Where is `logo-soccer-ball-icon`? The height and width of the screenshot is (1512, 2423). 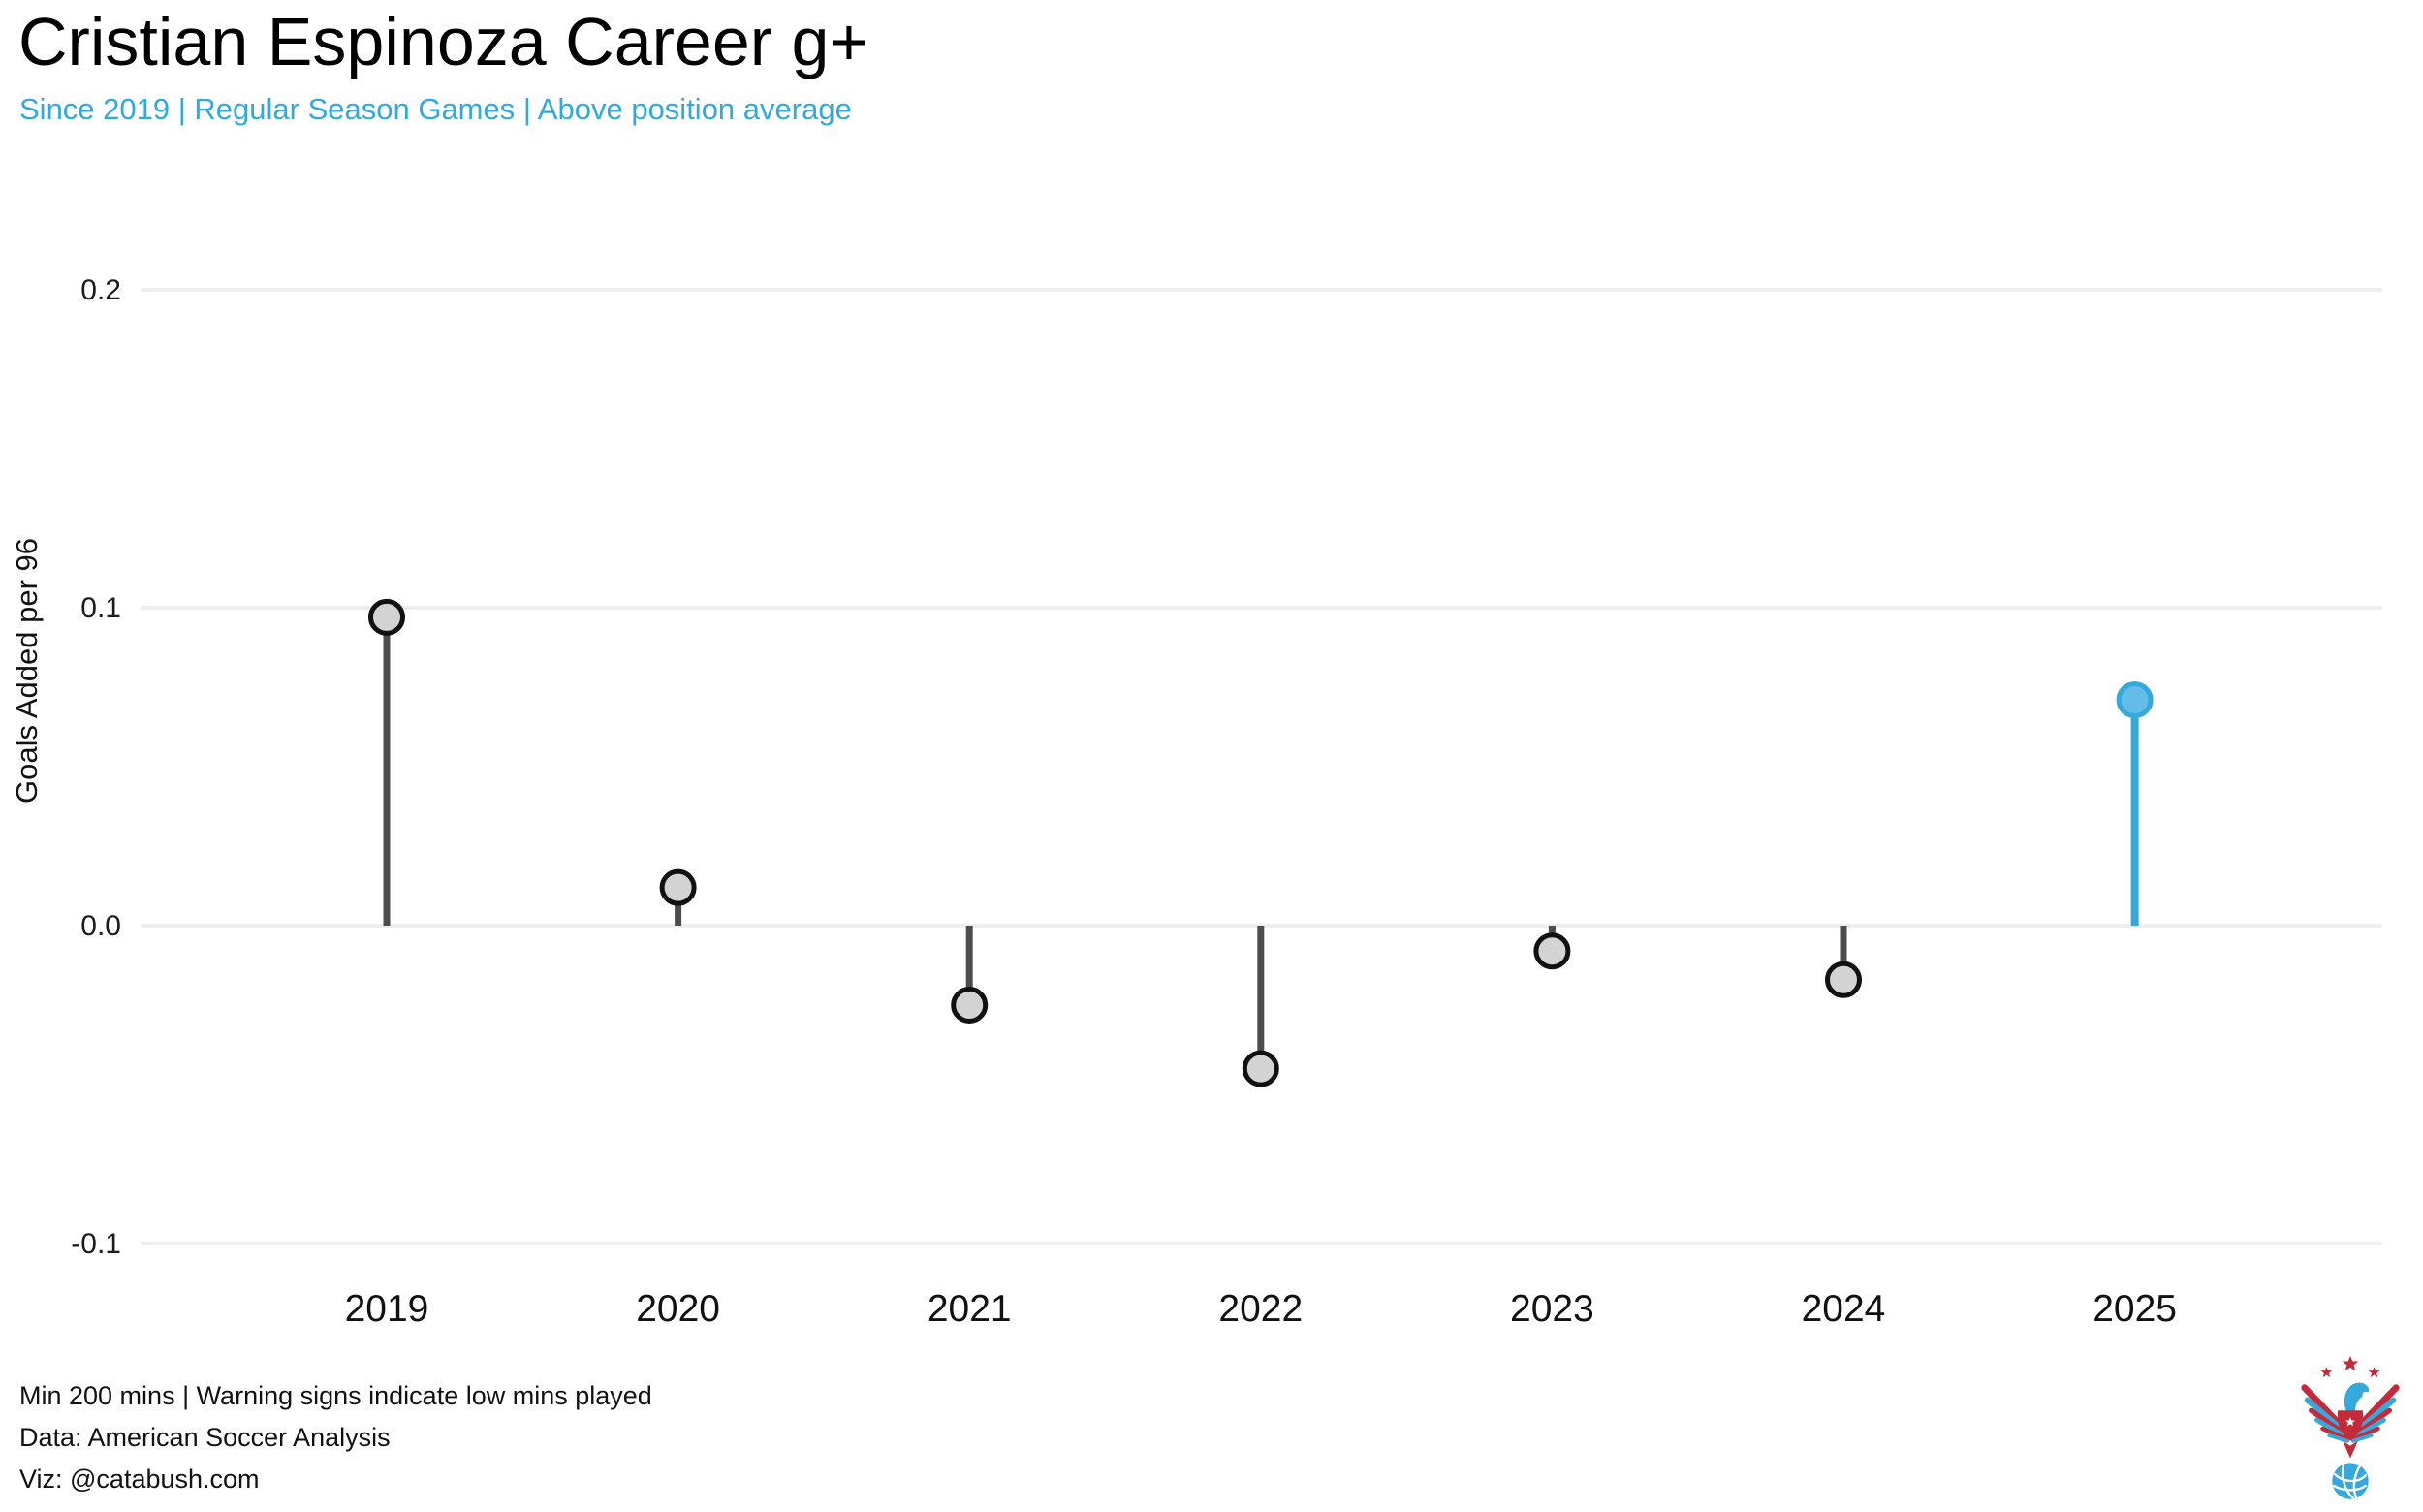 logo-soccer-ball-icon is located at coordinates (2350, 1481).